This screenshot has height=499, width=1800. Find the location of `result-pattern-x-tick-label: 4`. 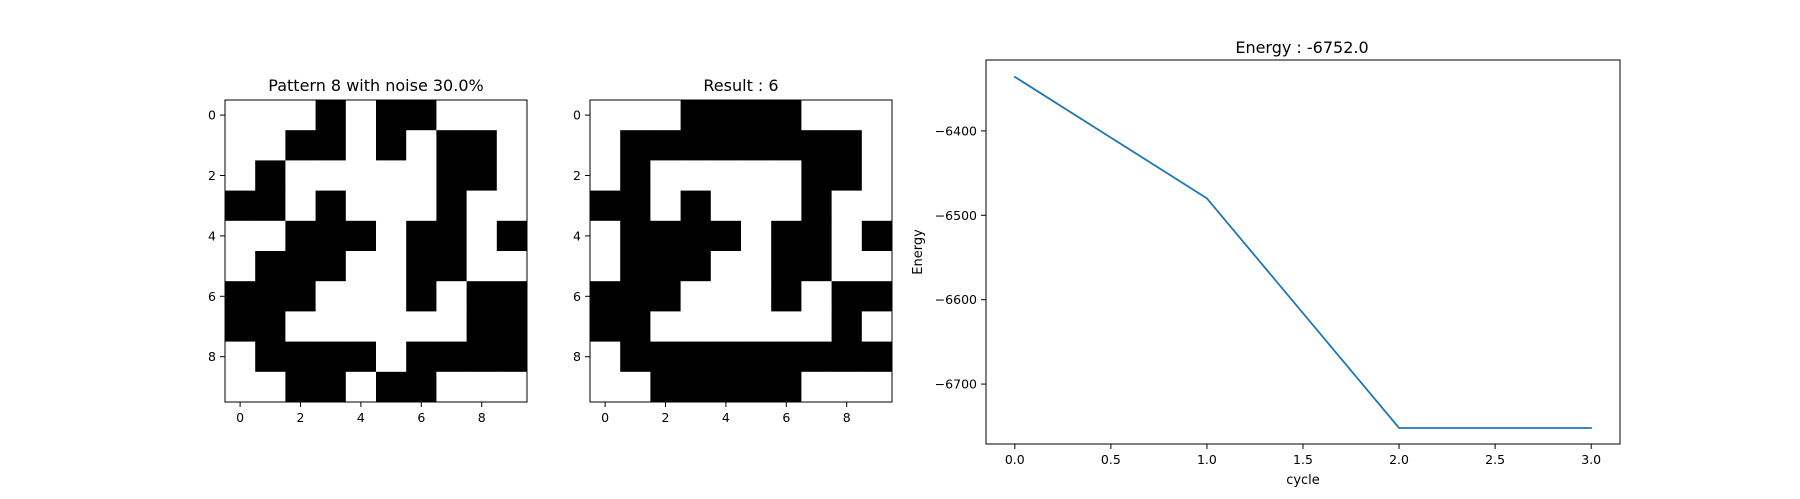

result-pattern-x-tick-label: 4 is located at coordinates (726, 417).